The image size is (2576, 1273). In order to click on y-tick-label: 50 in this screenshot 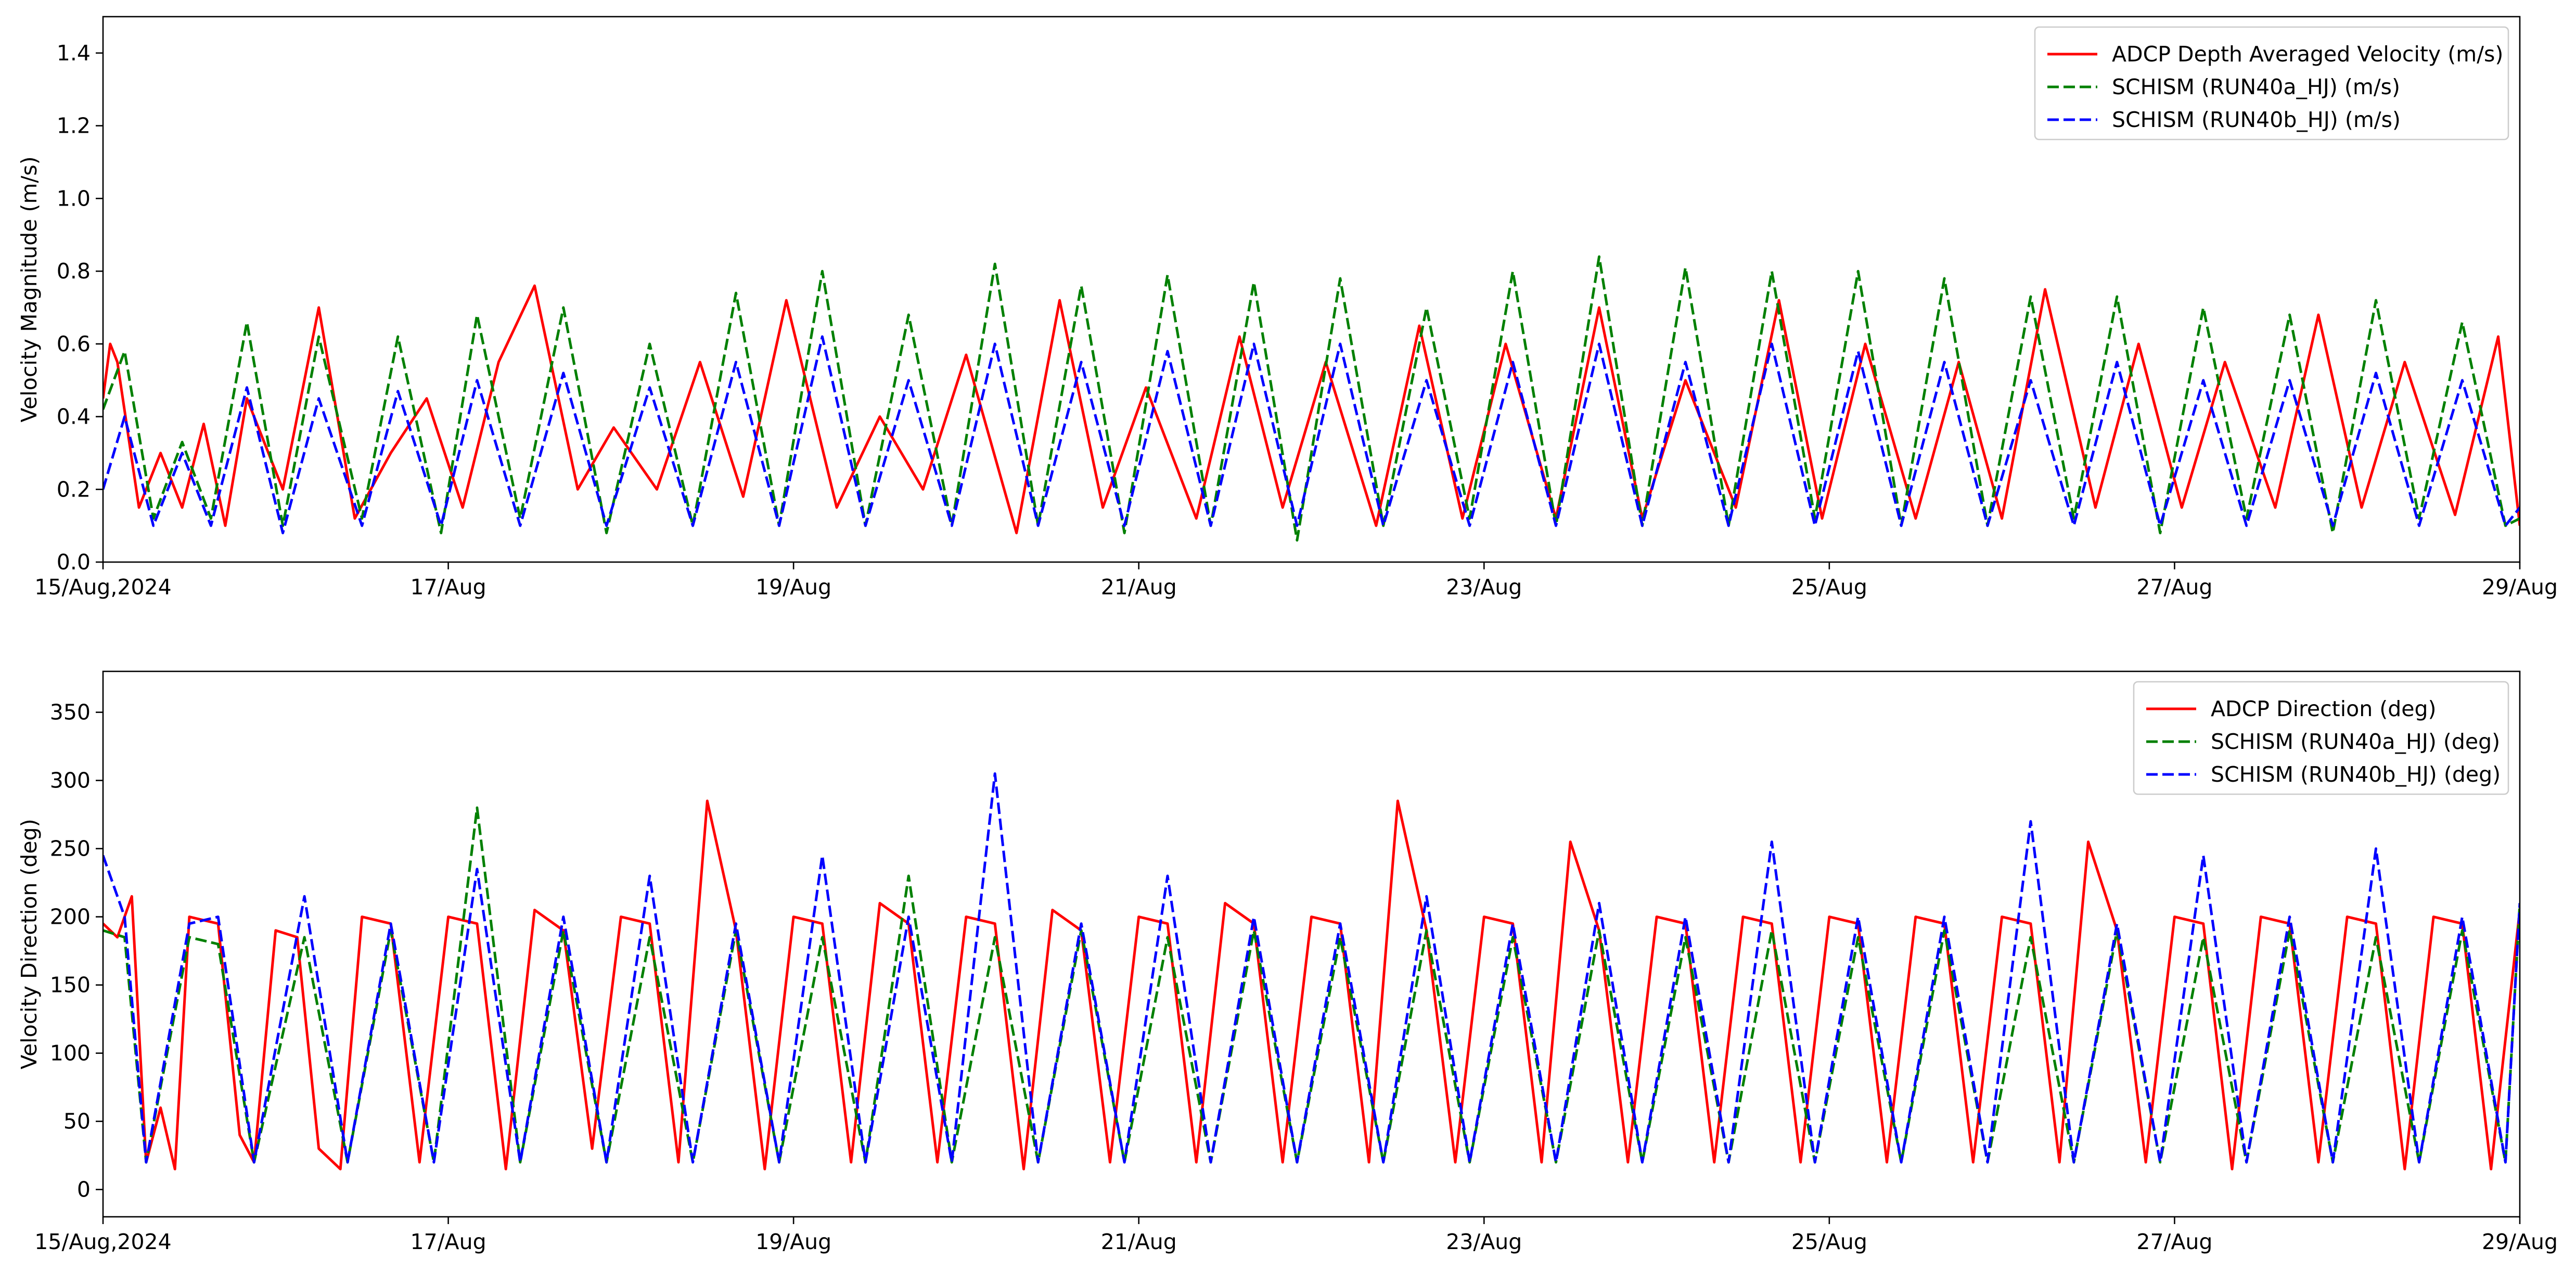, I will do `click(77, 1122)`.